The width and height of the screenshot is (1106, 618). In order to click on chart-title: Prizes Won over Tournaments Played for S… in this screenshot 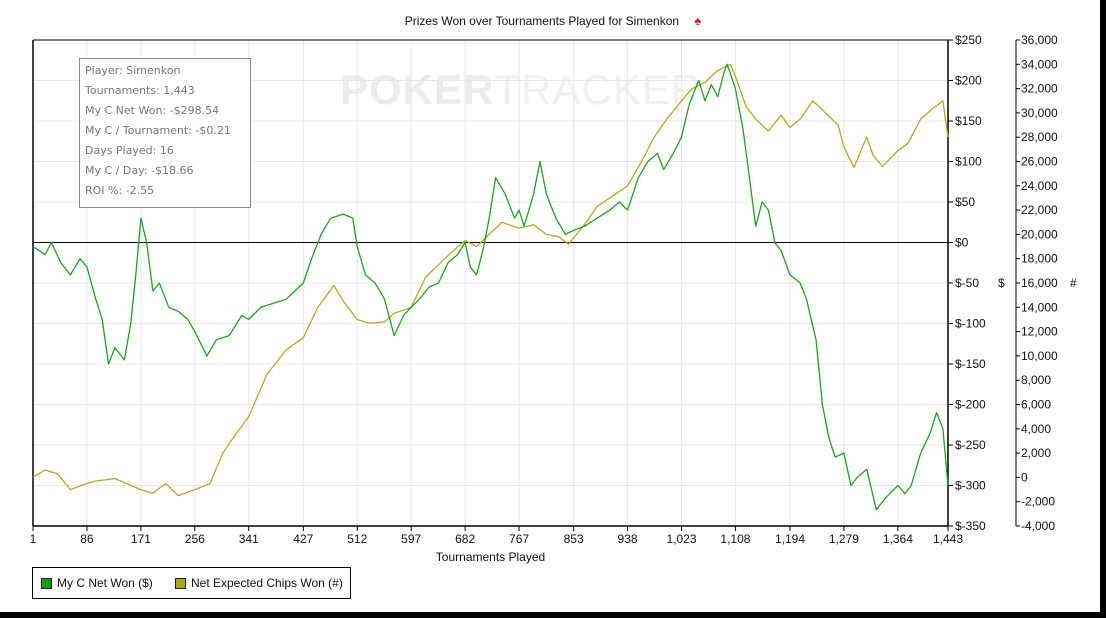, I will do `click(553, 20)`.